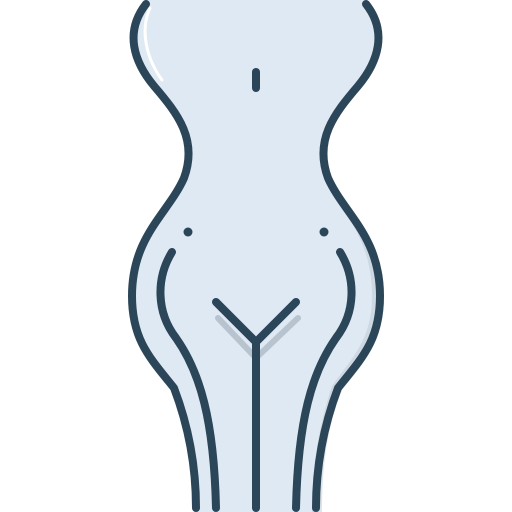 This screenshot has width=512, height=512. I want to click on right-thigh-line, so click(324, 380).